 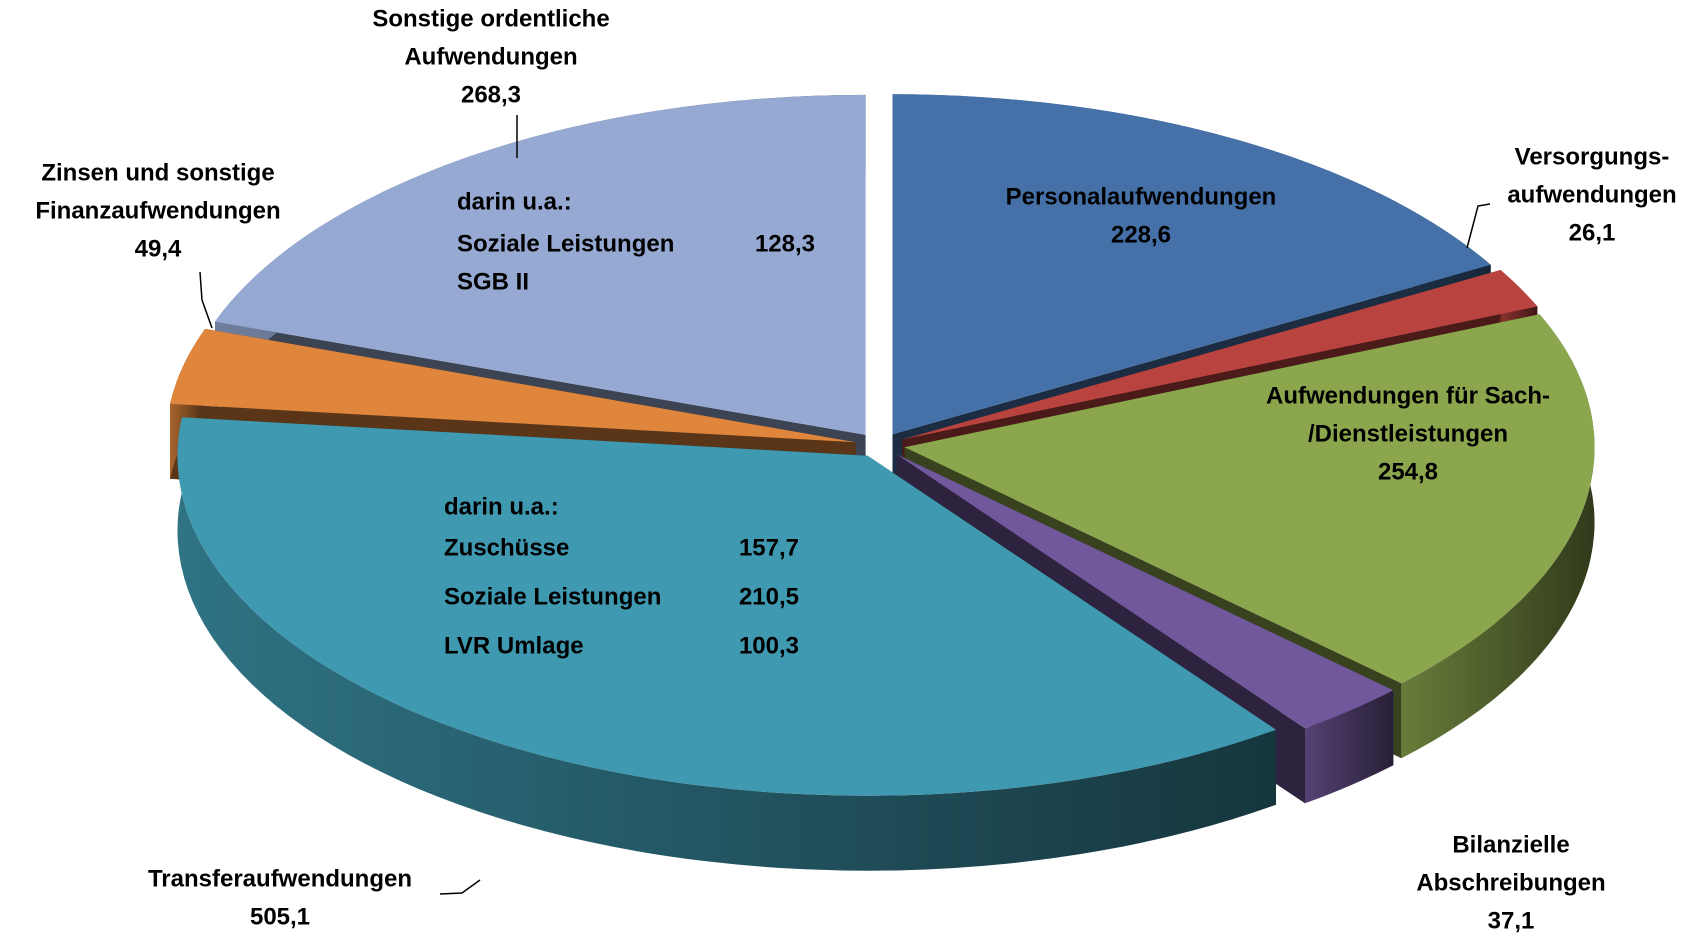 What do you see at coordinates (769, 645) in the screenshot?
I see `annotation-value: 100,3` at bounding box center [769, 645].